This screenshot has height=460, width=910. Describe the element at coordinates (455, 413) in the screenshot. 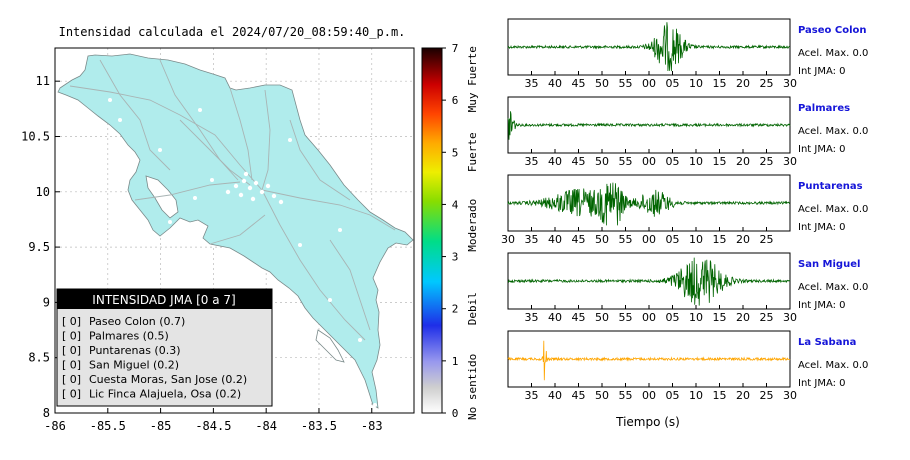

I see `colorbar-tick-label: 0` at that location.